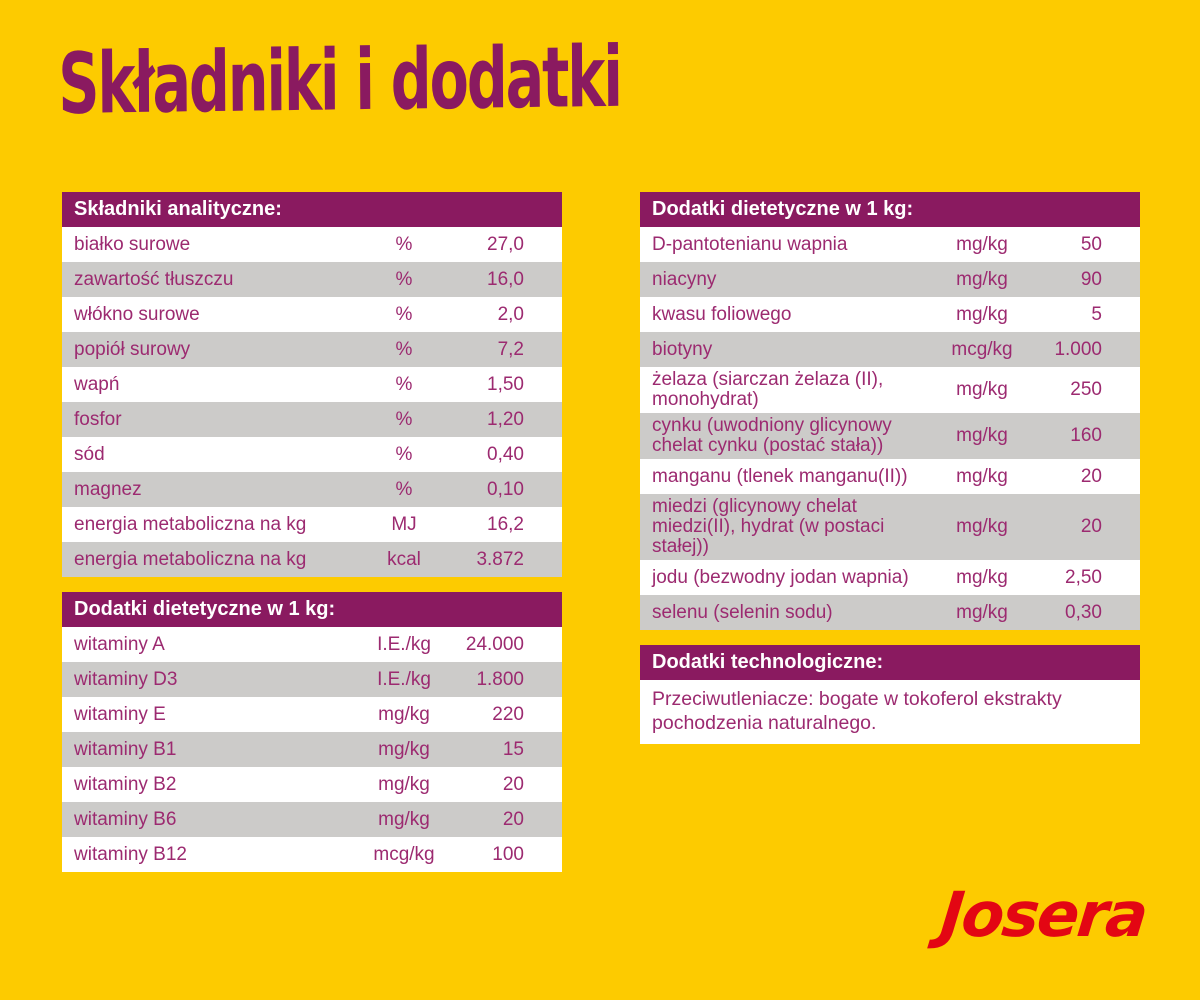 The image size is (1200, 1000). Describe the element at coordinates (1078, 349) in the screenshot. I see `row-value: 1.000` at that location.